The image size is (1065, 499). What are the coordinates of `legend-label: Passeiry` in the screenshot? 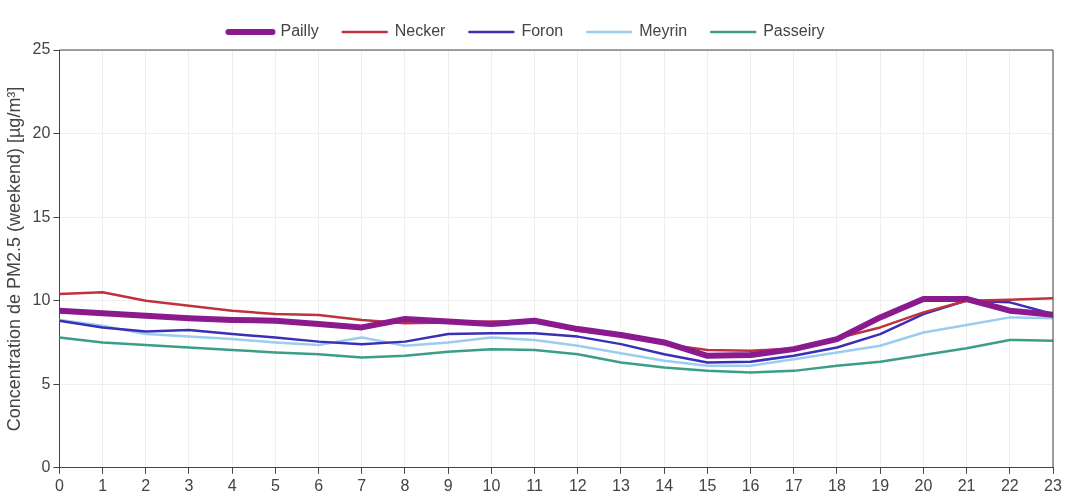 It's located at (794, 31).